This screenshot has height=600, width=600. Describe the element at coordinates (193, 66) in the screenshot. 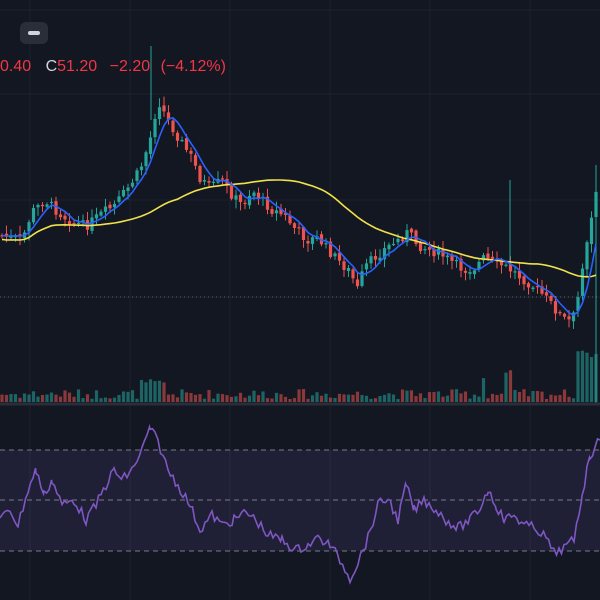

I see `legend-change-pct: (−4.12%)` at that location.